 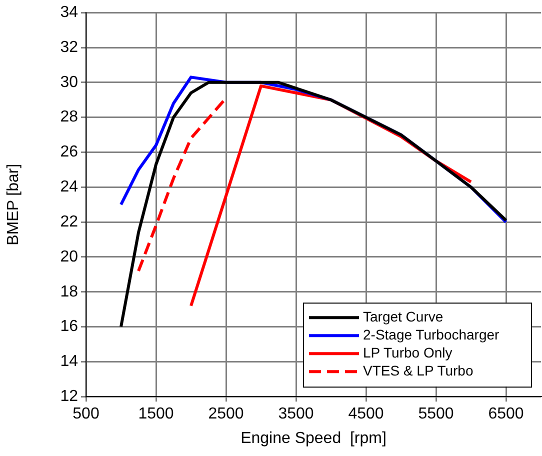 What do you see at coordinates (69, 47) in the screenshot?
I see `y-tick-label: 32` at bounding box center [69, 47].